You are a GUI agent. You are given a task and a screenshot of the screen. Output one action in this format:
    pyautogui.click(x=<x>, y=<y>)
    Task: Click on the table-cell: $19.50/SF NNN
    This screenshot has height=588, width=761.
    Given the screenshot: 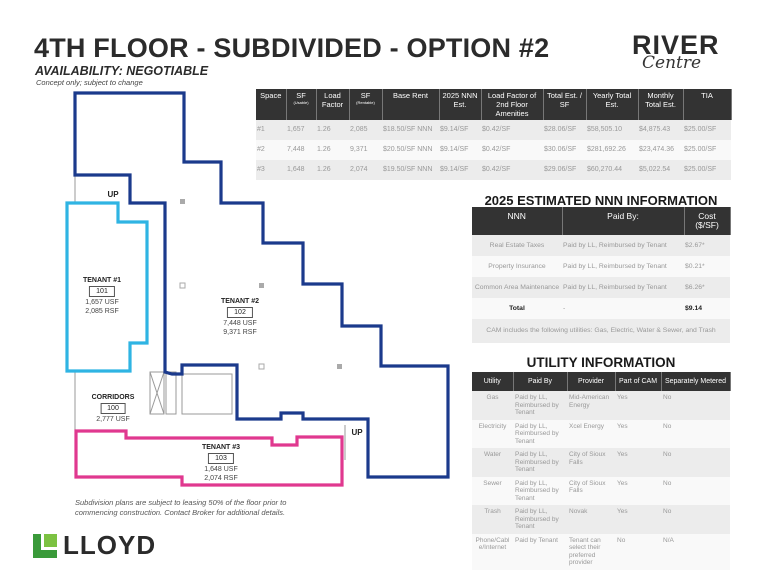 What is the action you would take?
    pyautogui.click(x=410, y=170)
    